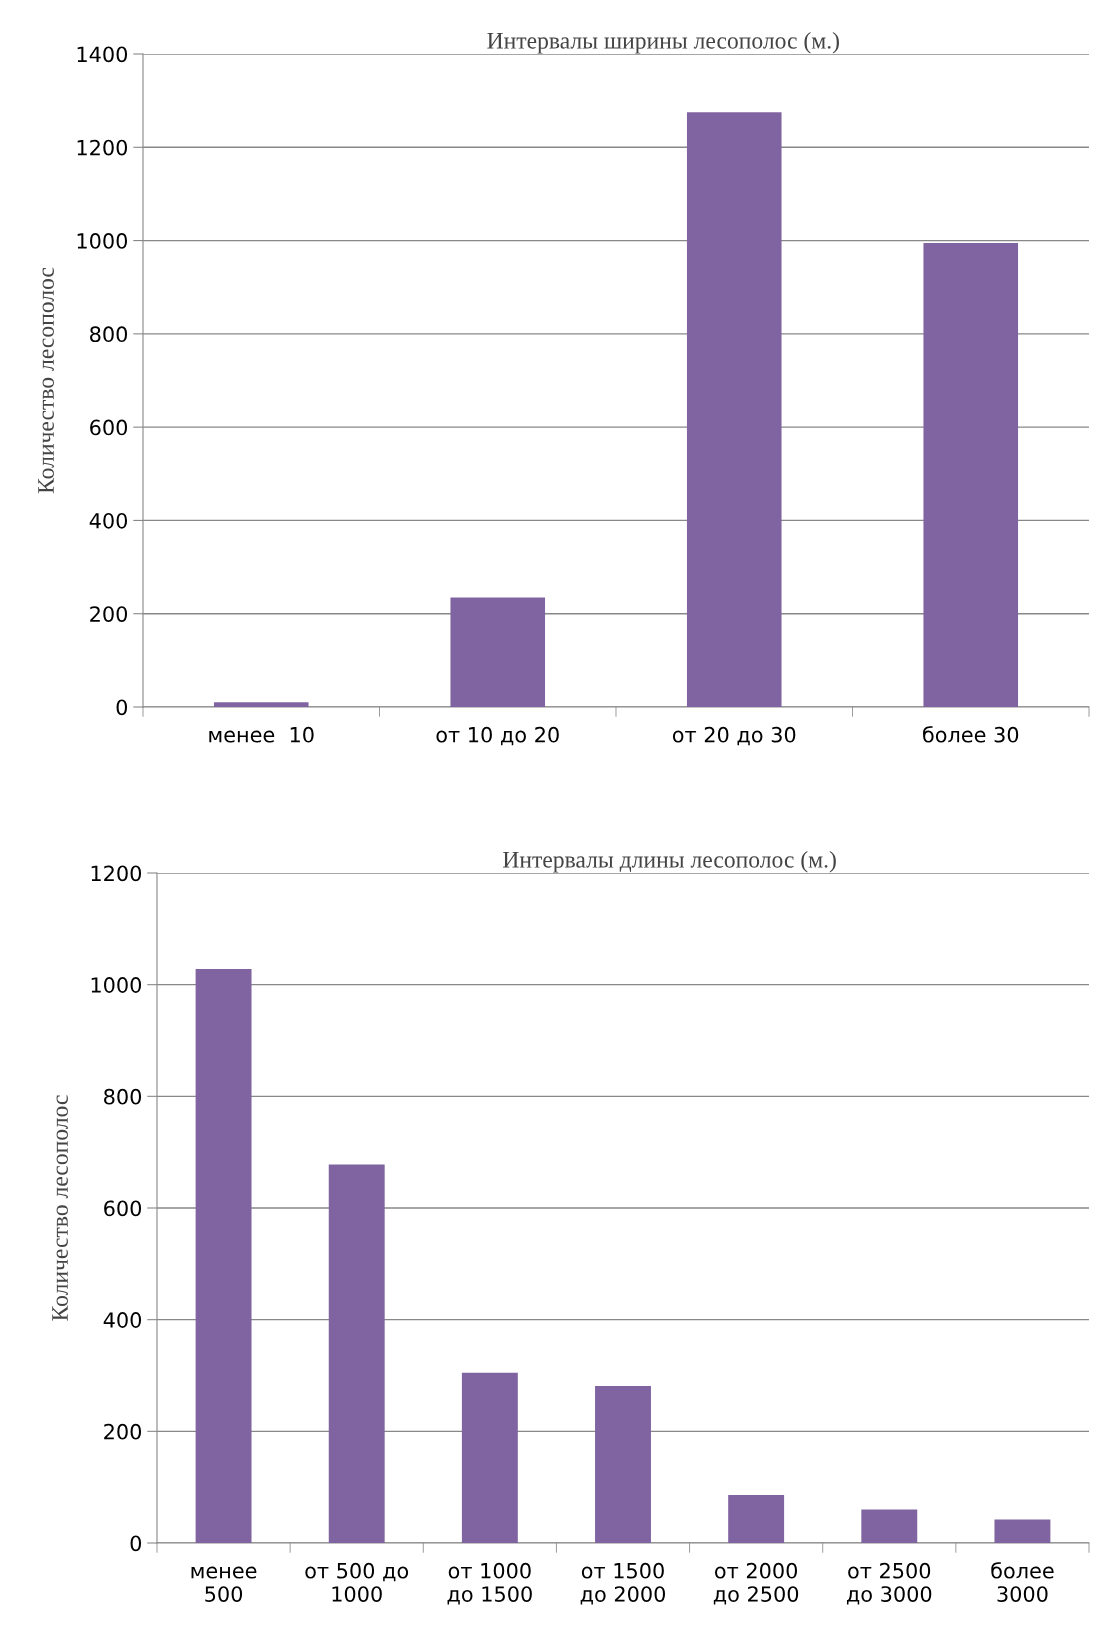 The image size is (1120, 1637). I want to click on x-tick-label: от 2500 до 3000, so click(889, 1583).